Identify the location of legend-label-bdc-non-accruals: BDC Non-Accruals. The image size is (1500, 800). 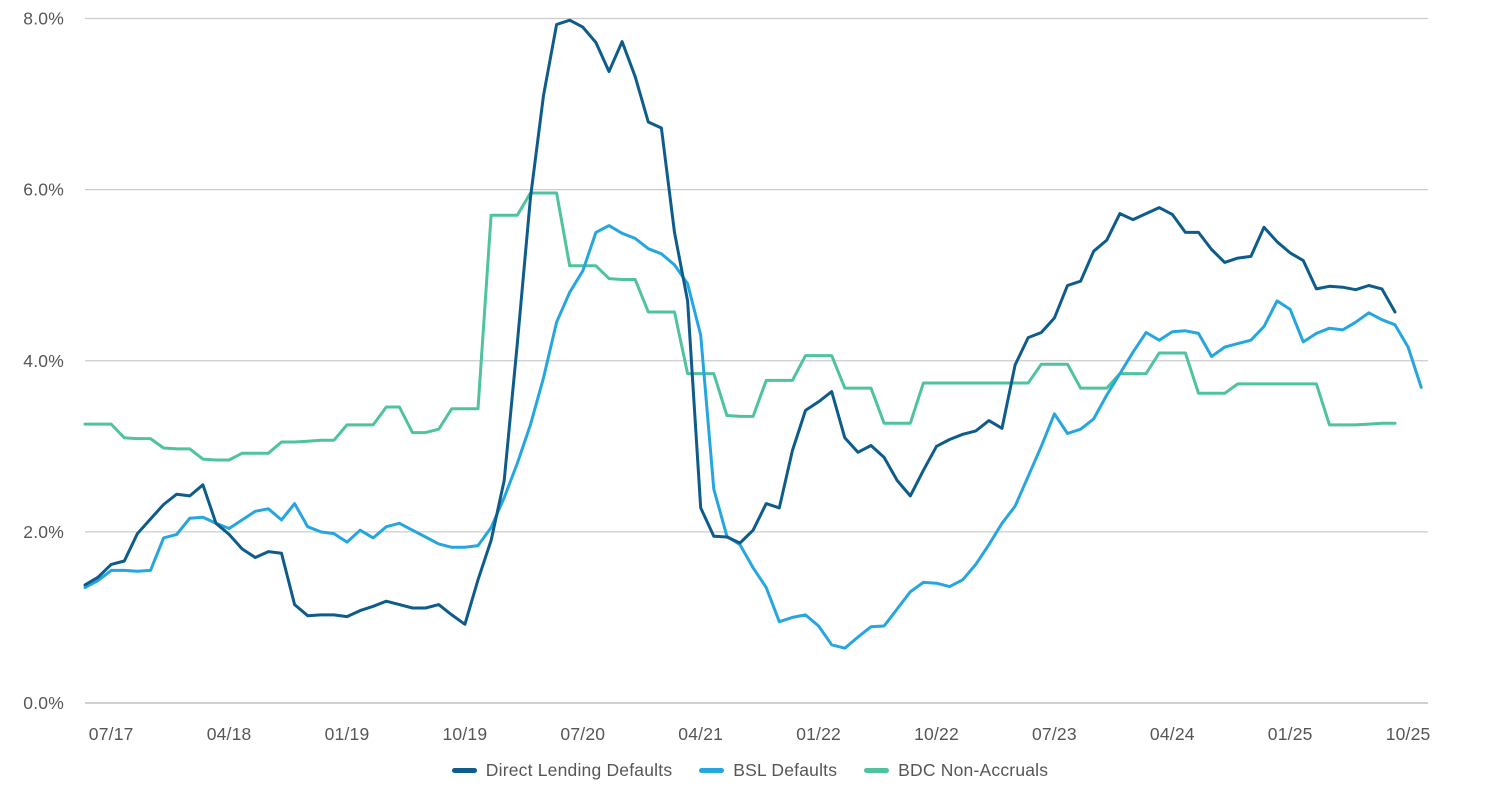
(973, 769).